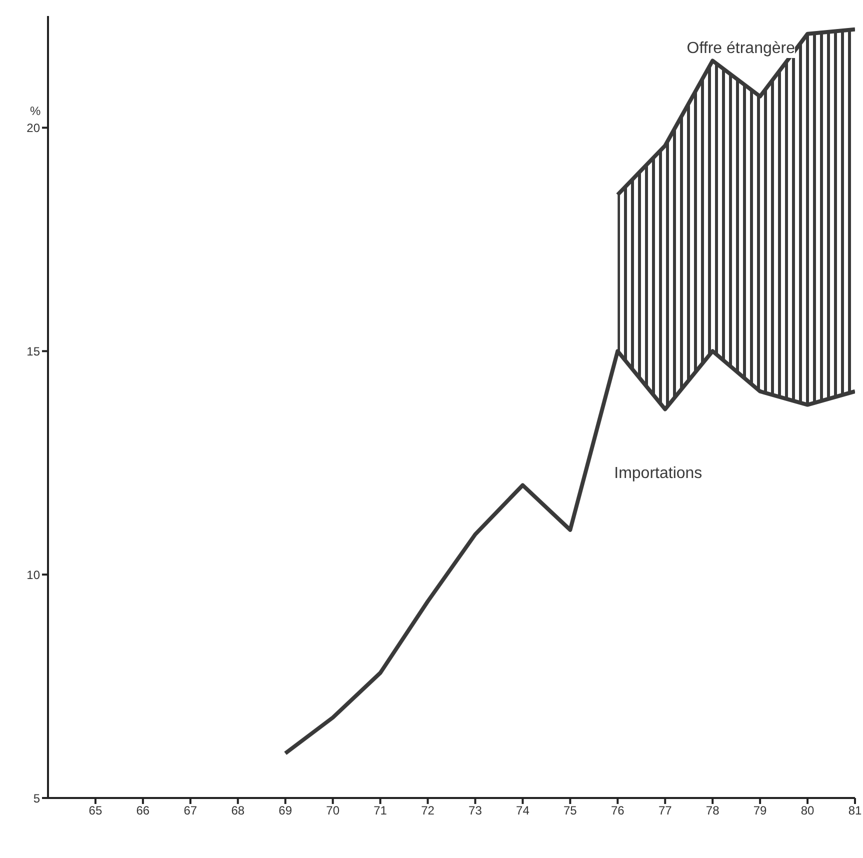 This screenshot has height=858, width=863. What do you see at coordinates (381, 811) in the screenshot?
I see `x-tick-label: 71` at bounding box center [381, 811].